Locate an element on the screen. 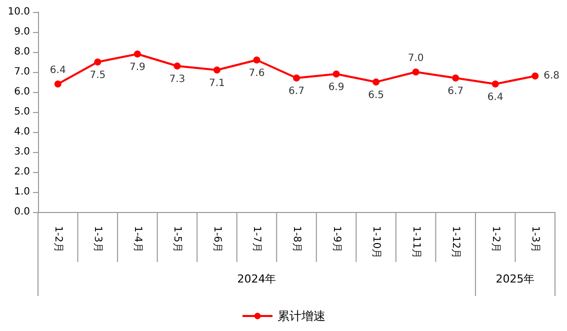  text: 7.1 is located at coordinates (217, 83).